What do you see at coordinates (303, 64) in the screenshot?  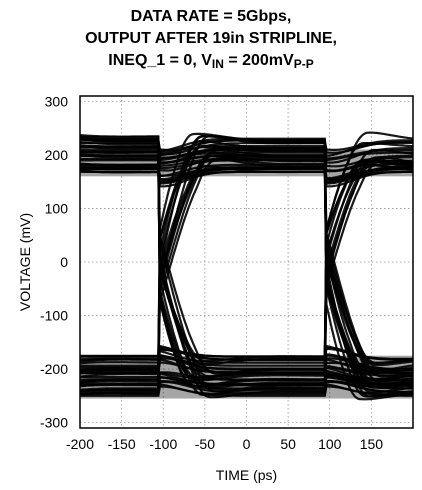 I see `title-line-3-subscript-pp: P-P` at bounding box center [303, 64].